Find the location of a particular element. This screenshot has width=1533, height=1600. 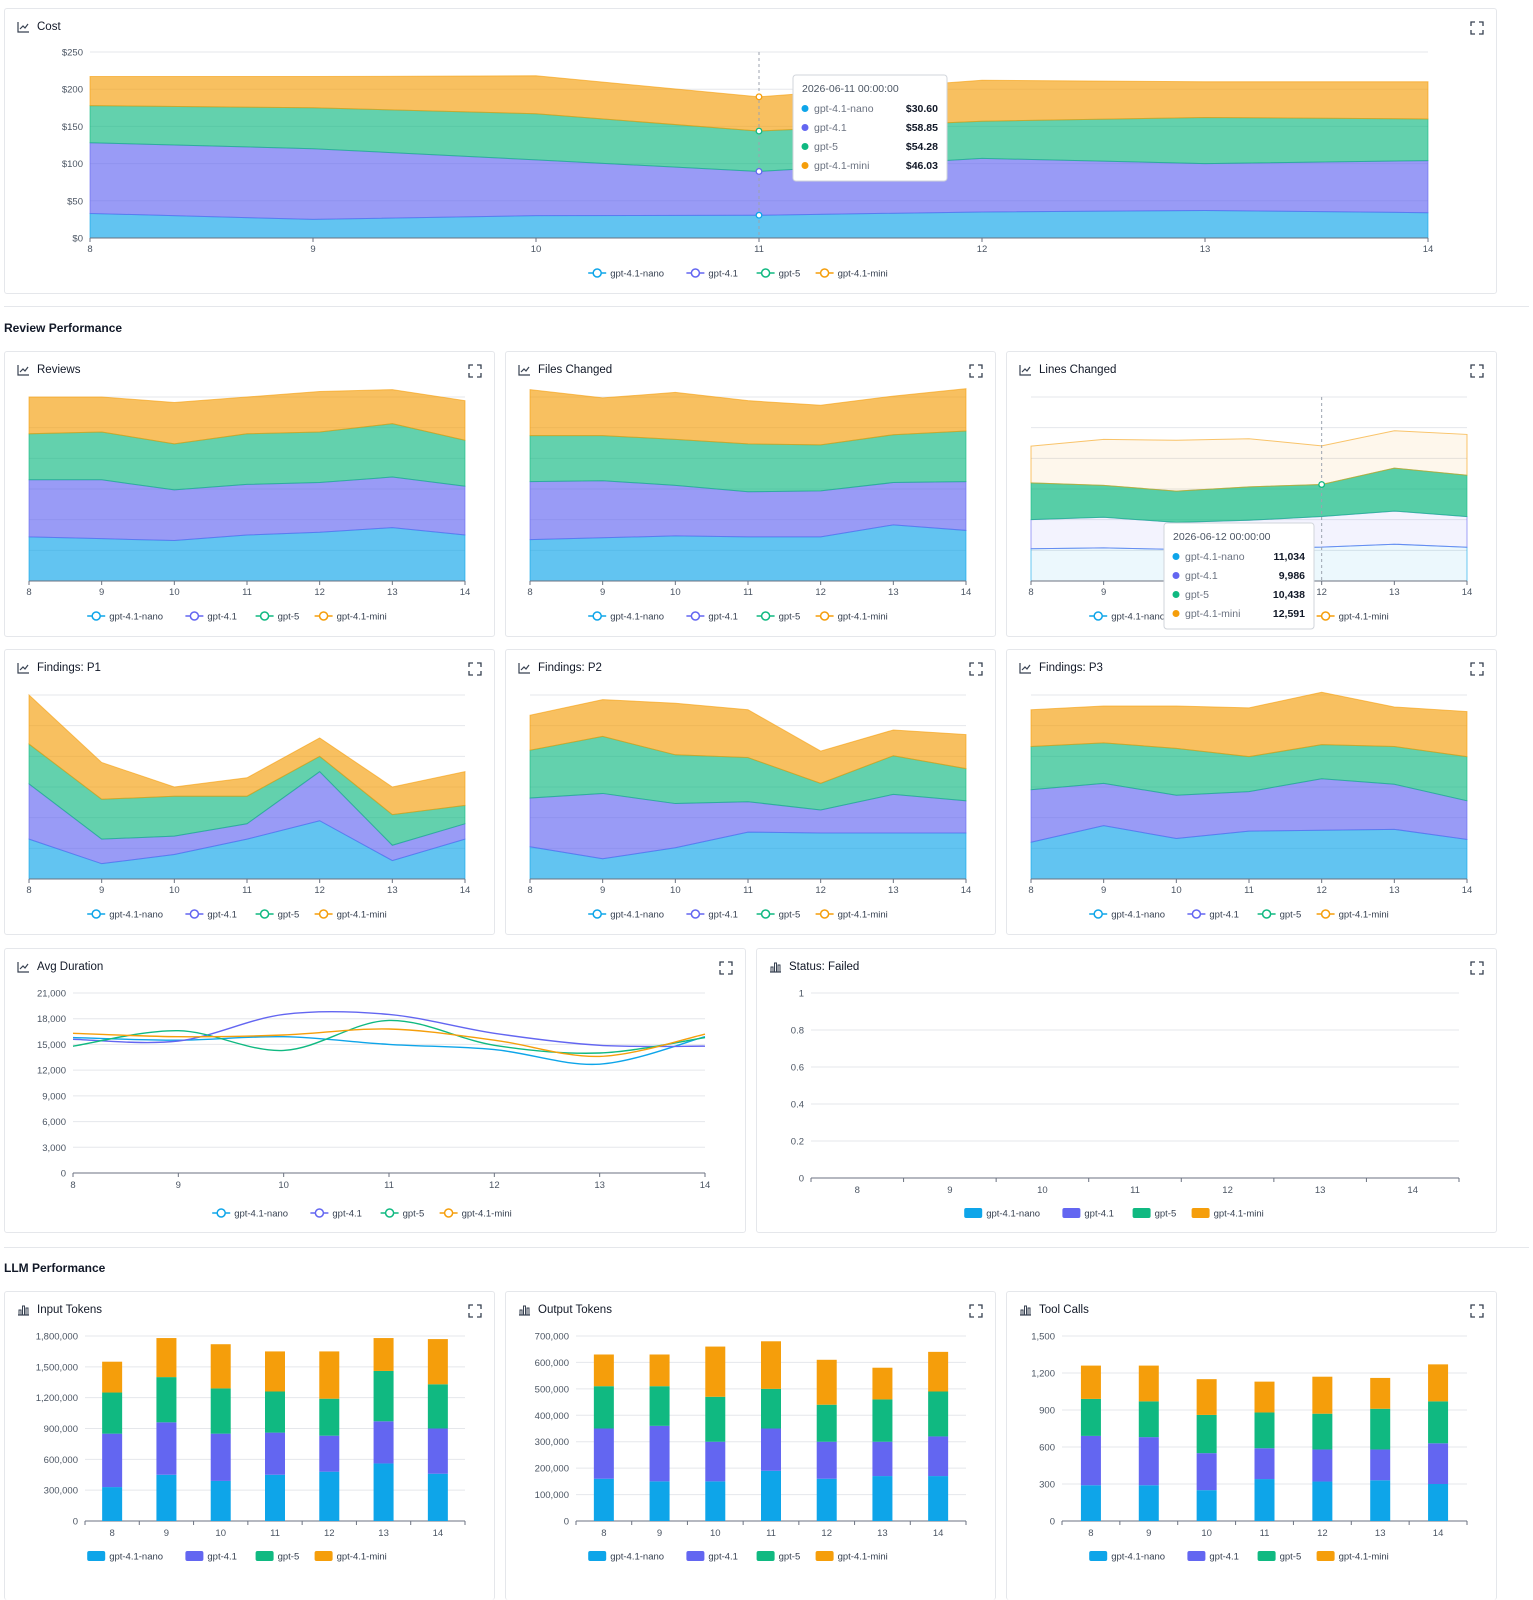

area-gpt-4.1-nano is located at coordinates (1249, 852).